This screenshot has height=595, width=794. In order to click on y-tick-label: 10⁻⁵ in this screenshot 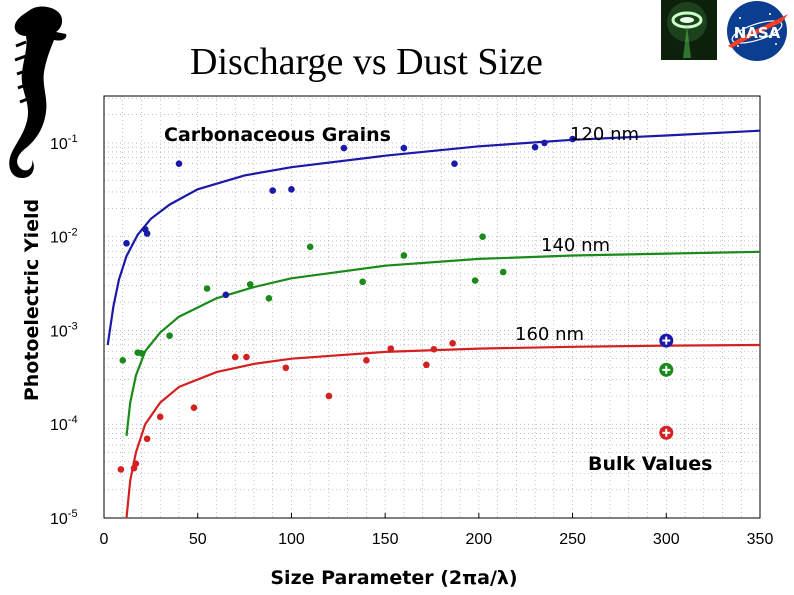, I will do `click(64, 518)`.